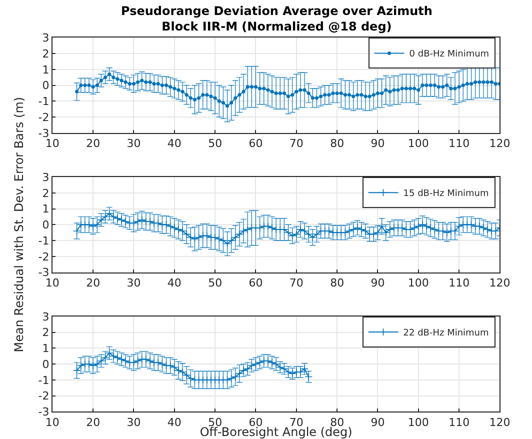 The image size is (532, 439). What do you see at coordinates (44, 133) in the screenshot?
I see `y-tick-label: -3` at bounding box center [44, 133].